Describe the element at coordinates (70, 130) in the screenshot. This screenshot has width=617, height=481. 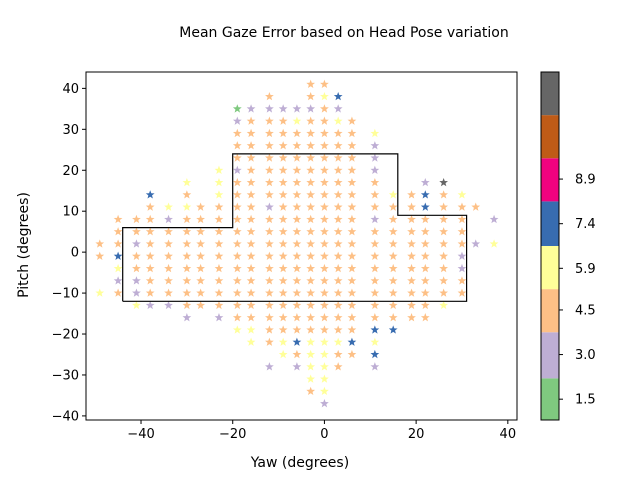
I see `y-tick-label: 30` at that location.